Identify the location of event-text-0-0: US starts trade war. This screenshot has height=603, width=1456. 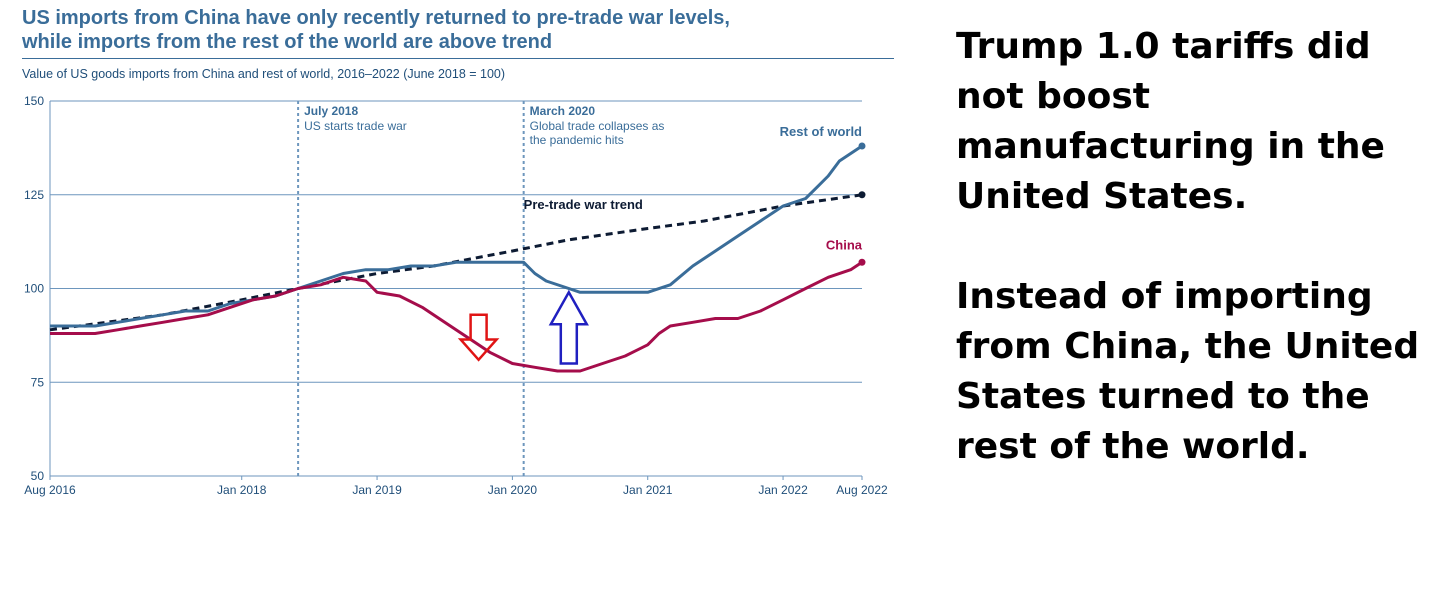
(355, 126).